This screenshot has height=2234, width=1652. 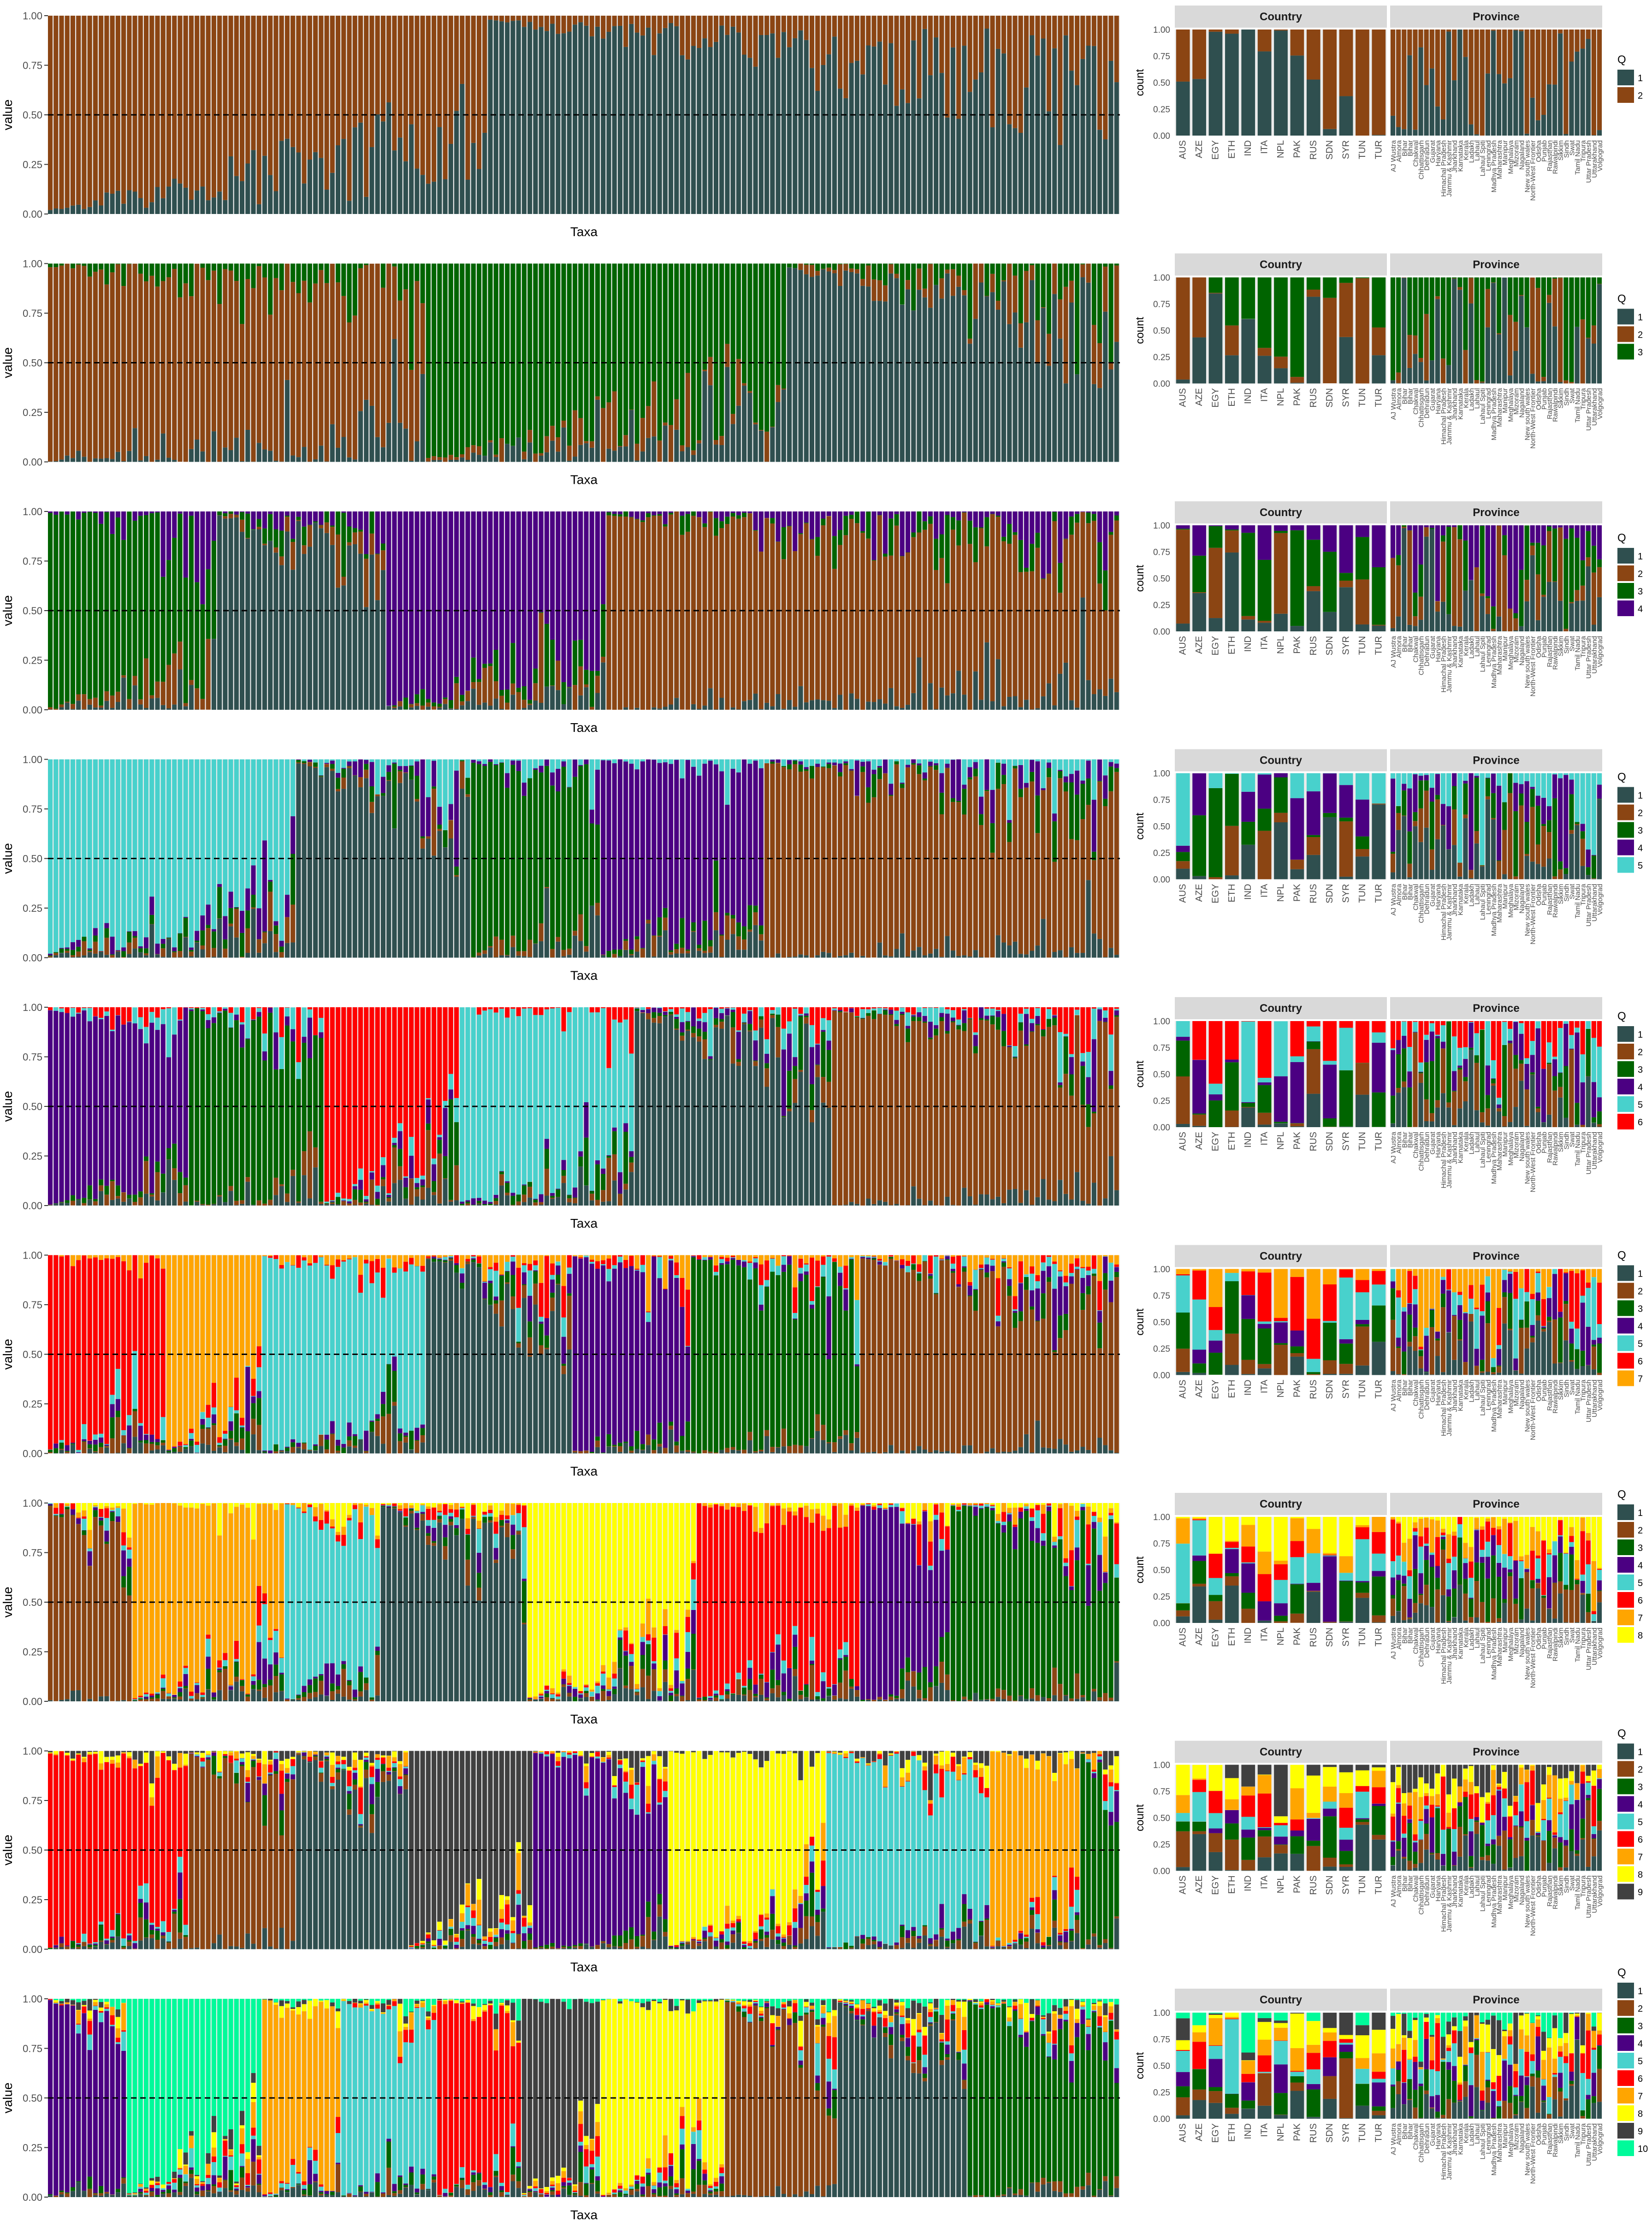 I want to click on facet-tick-label: AZE, so click(x=1199, y=893).